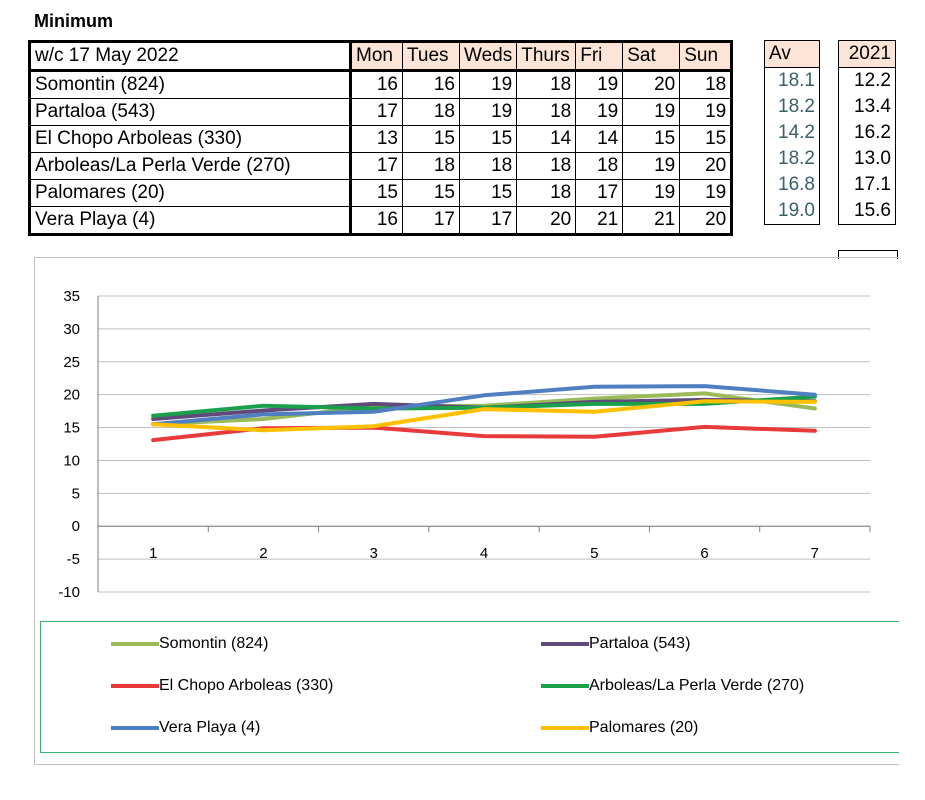 Image resolution: width=925 pixels, height=800 pixels. What do you see at coordinates (867, 107) in the screenshot?
I see `prev-year-cell: 13.4` at bounding box center [867, 107].